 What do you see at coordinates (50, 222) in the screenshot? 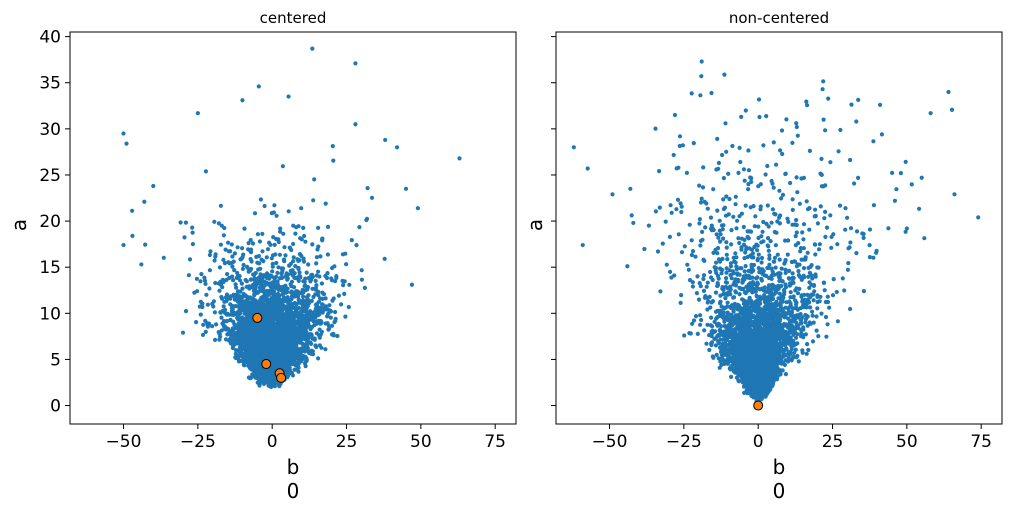
I see `y-tick-label: 20` at bounding box center [50, 222].